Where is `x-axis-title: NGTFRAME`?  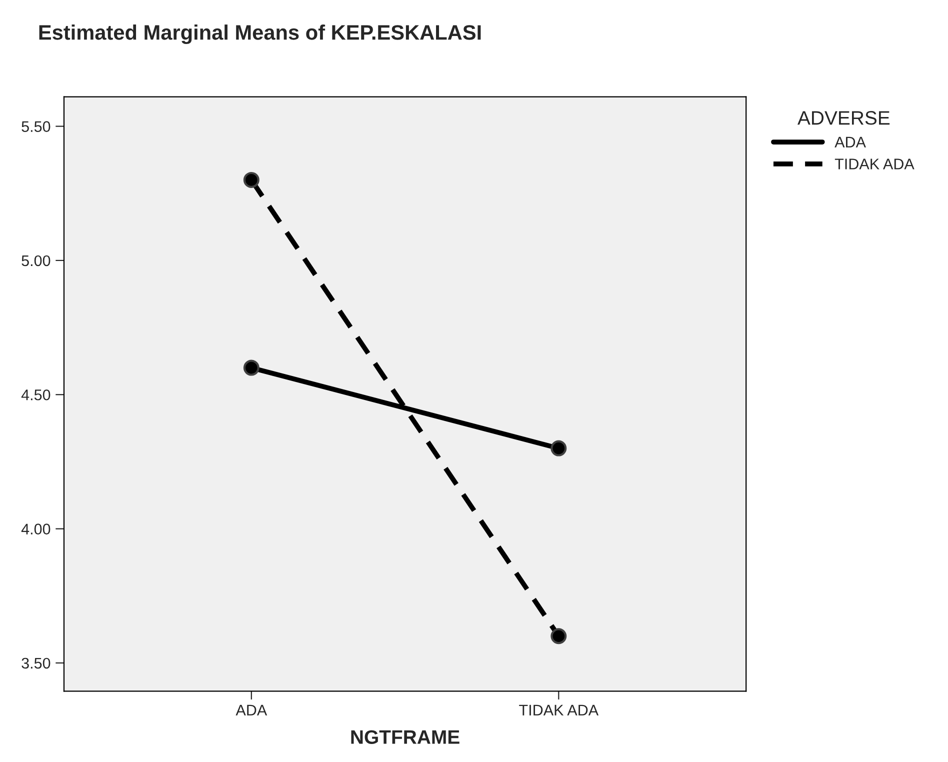 x-axis-title: NGTFRAME is located at coordinates (405, 737).